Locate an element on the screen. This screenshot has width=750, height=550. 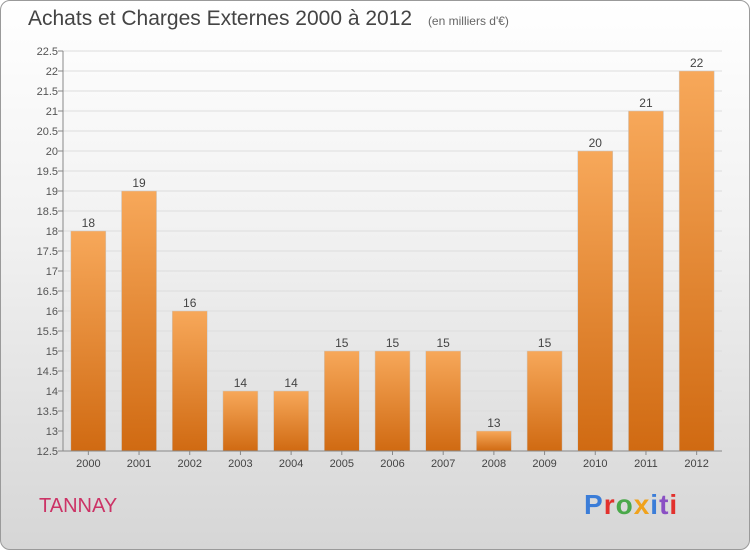
x-tick-label: 2005 is located at coordinates (342, 464).